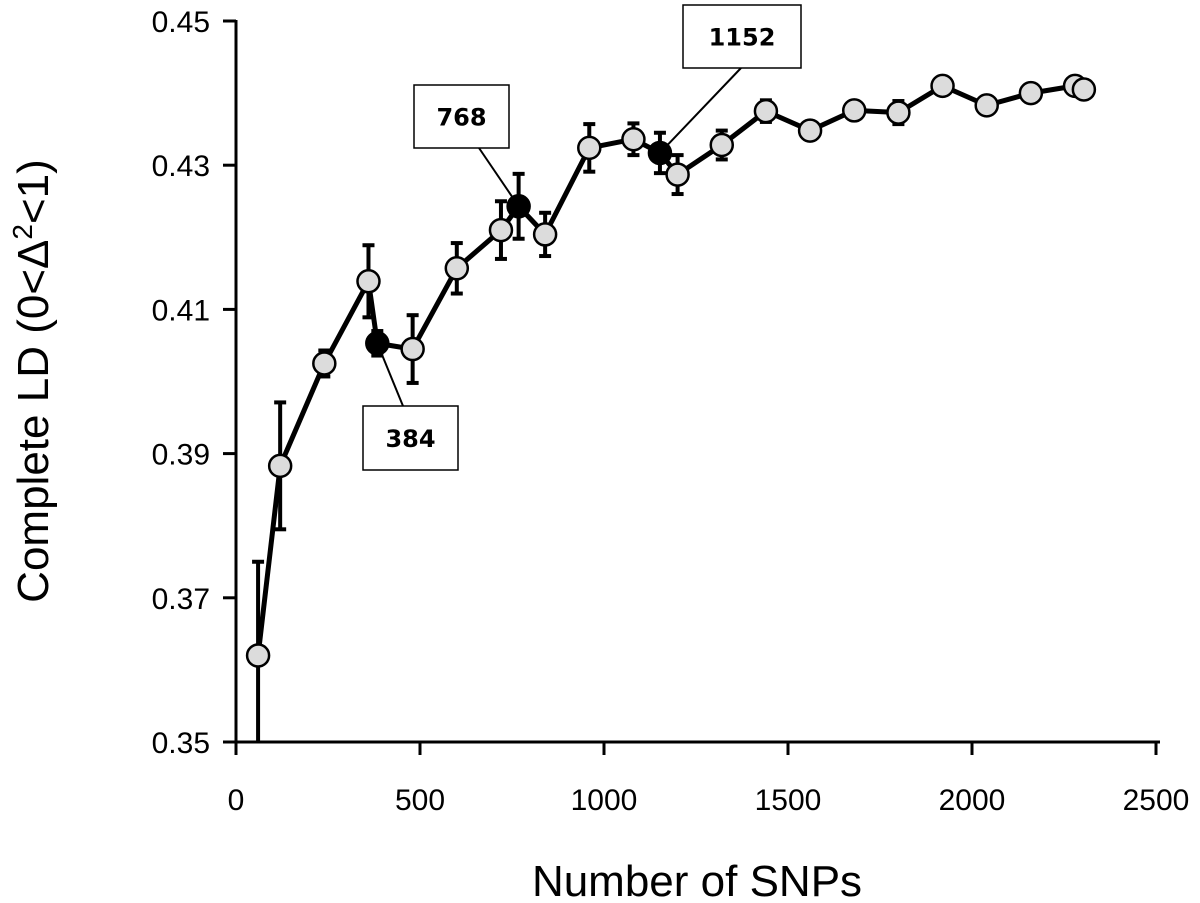 This screenshot has width=1200, height=903. I want to click on callout-leader-line, so click(700, 110).